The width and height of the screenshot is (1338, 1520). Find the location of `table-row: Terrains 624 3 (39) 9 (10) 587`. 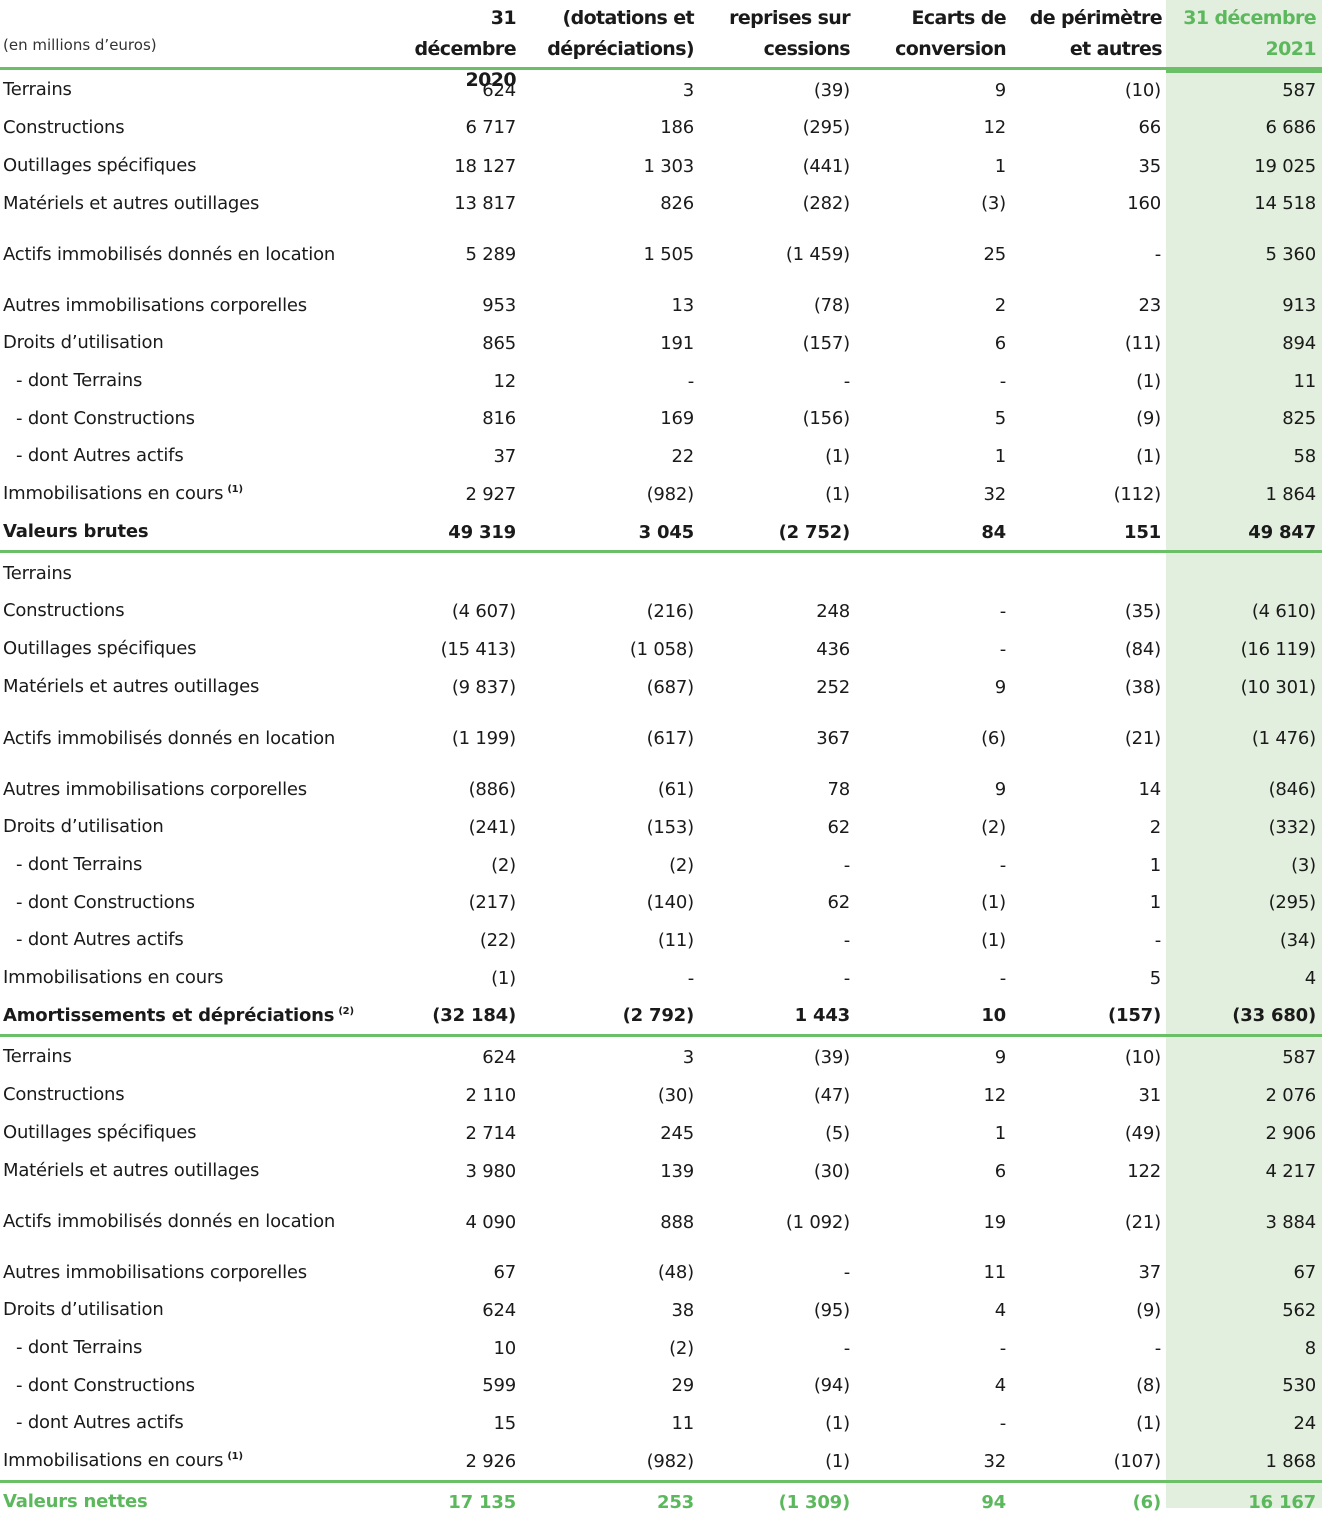

table-row: Terrains 624 3 (39) 9 (10) 587 is located at coordinates (661, 90).